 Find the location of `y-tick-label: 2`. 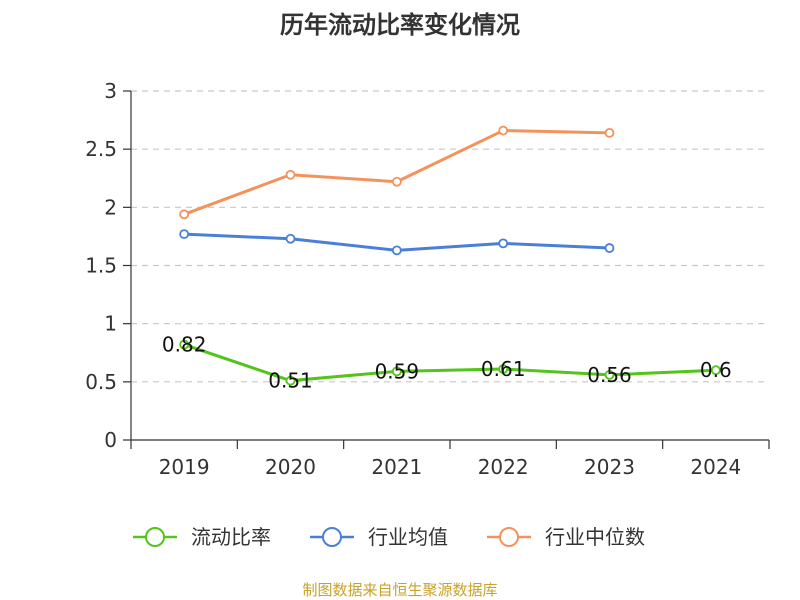

y-tick-label: 2 is located at coordinates (110, 207).